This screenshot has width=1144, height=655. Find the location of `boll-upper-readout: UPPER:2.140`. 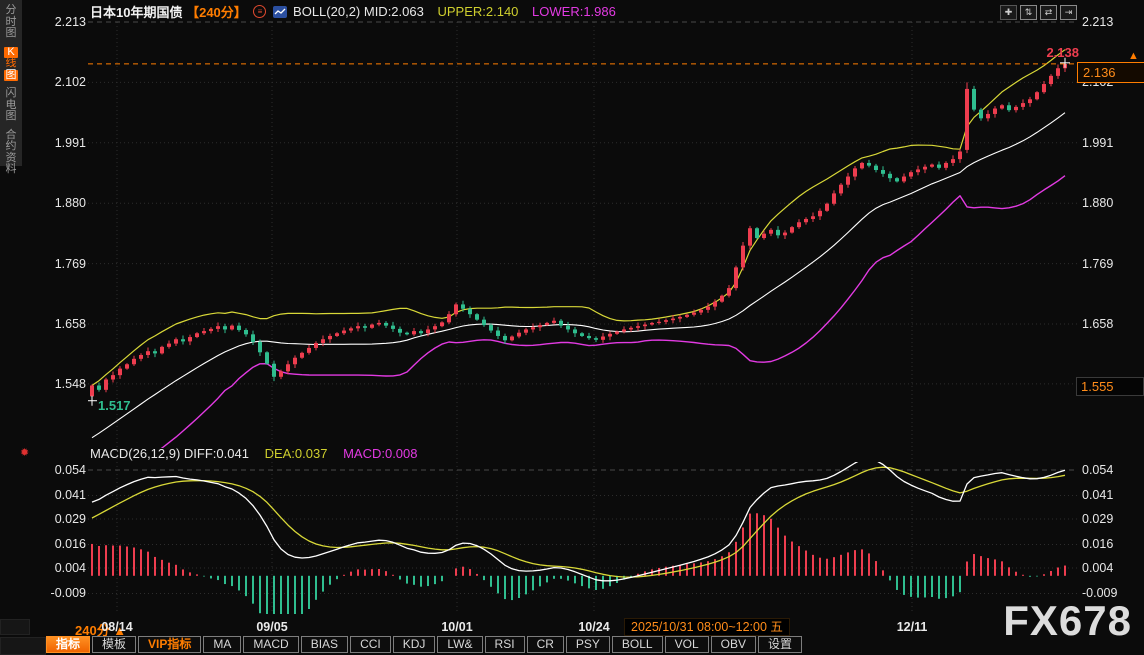

boll-upper-readout: UPPER:2.140 is located at coordinates (478, 11).